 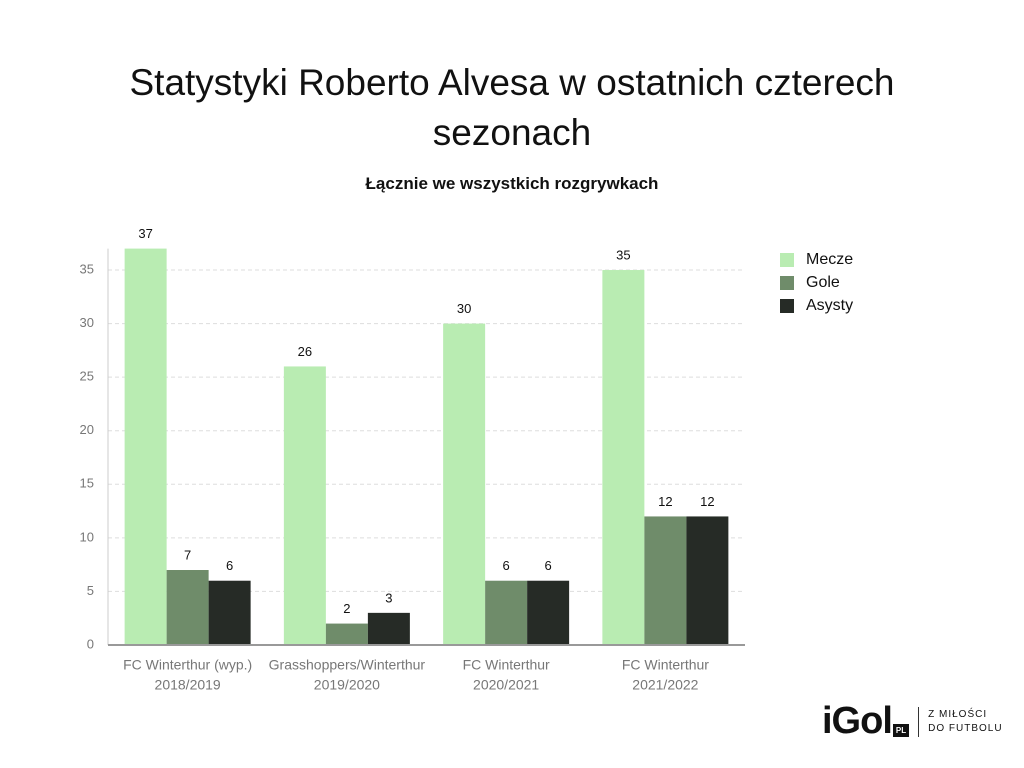 What do you see at coordinates (665, 685) in the screenshot?
I see `x-tick-label: 2021/2022` at bounding box center [665, 685].